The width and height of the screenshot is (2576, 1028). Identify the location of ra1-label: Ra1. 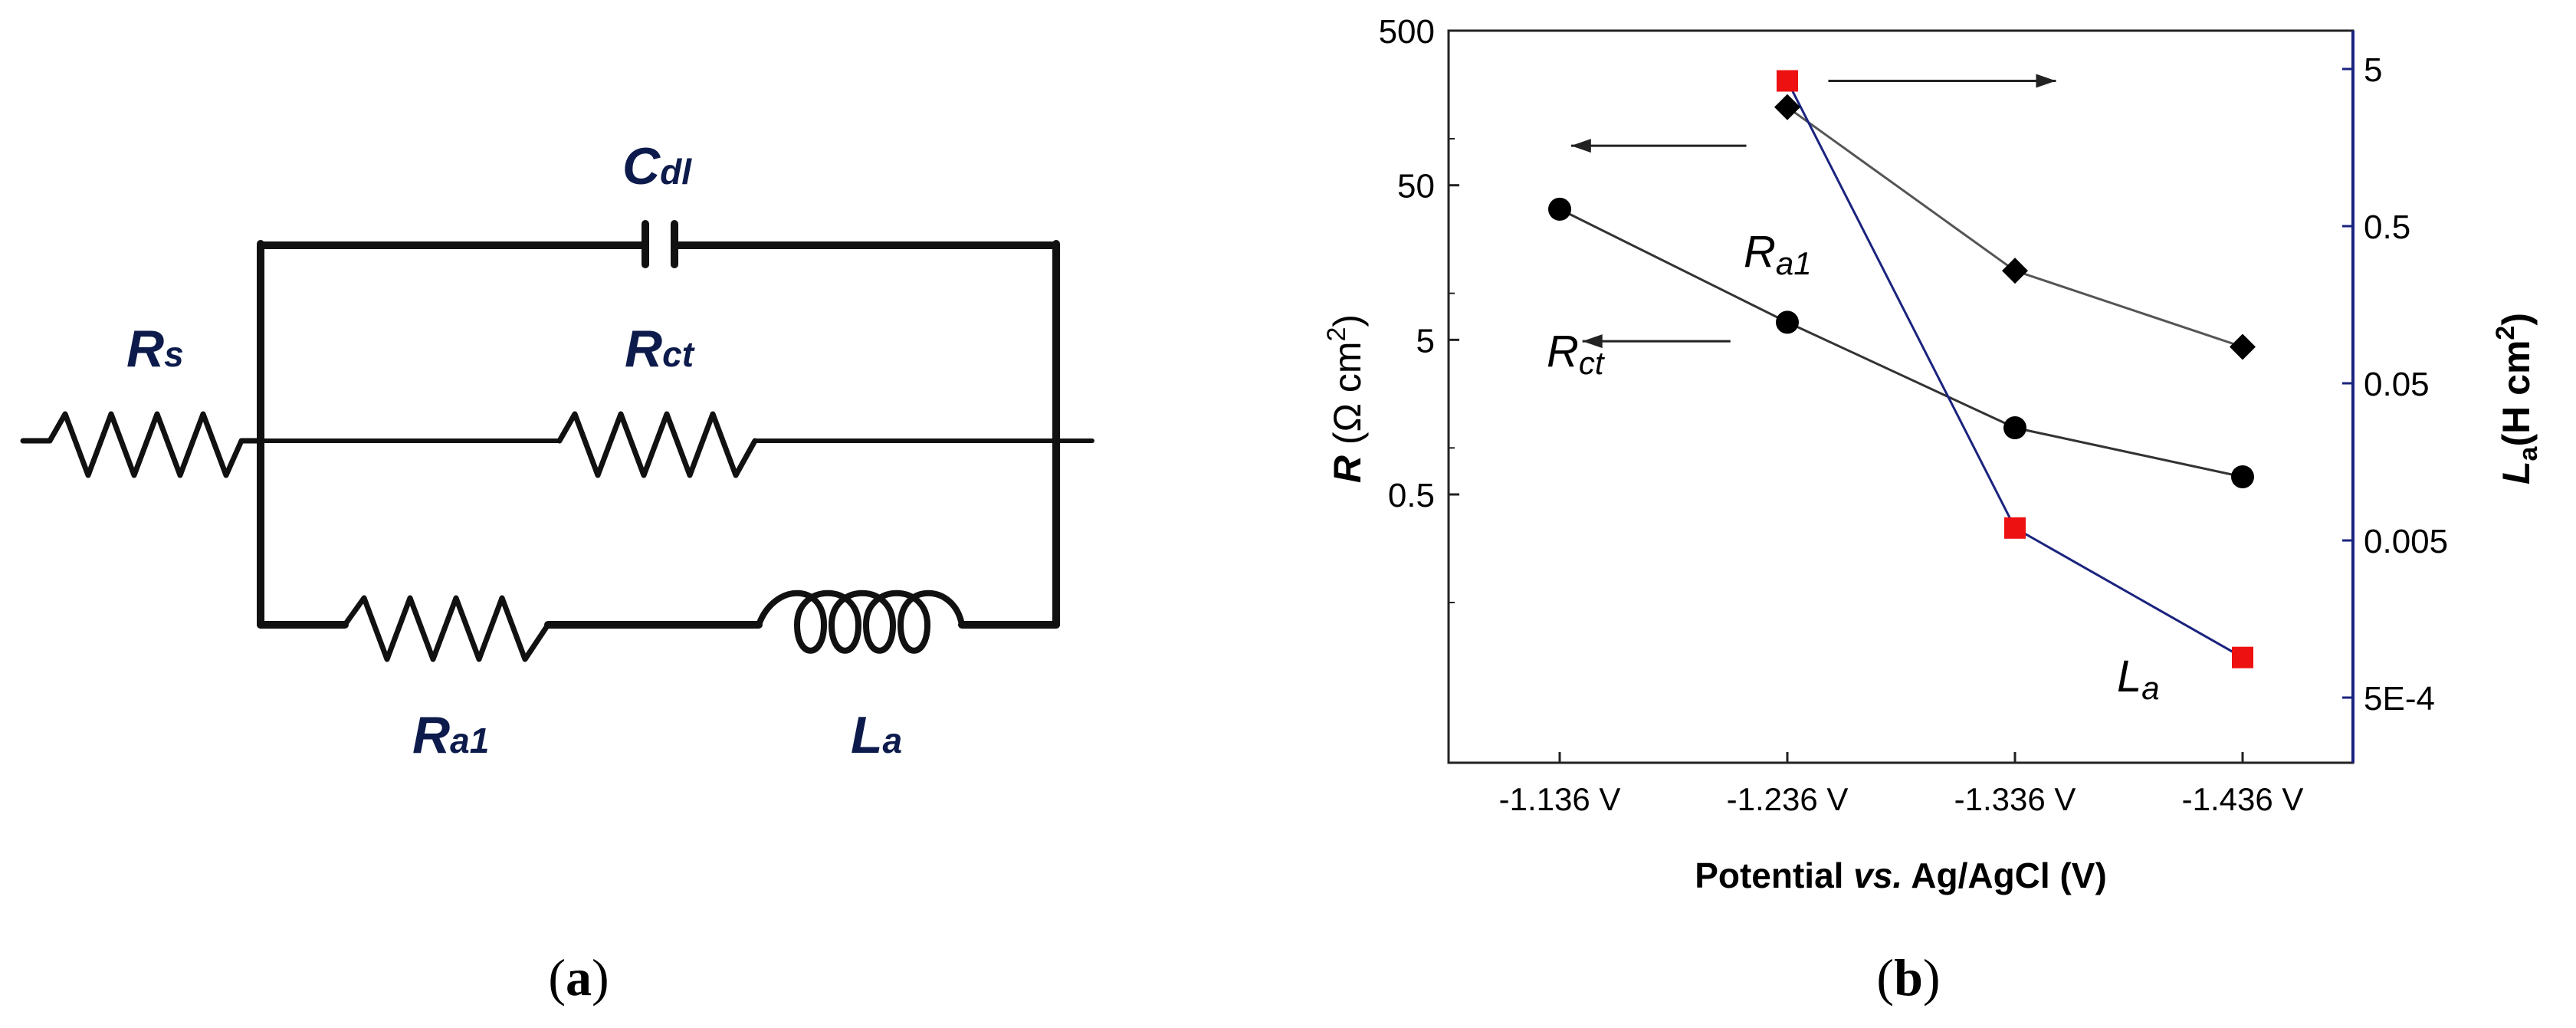
(450, 735).